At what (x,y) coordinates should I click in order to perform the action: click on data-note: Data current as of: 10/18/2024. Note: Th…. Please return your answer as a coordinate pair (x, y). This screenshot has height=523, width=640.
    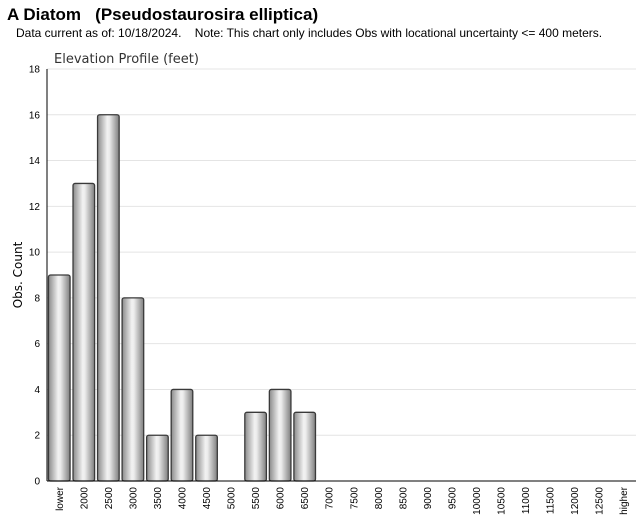
    Looking at the image, I should click on (309, 33).